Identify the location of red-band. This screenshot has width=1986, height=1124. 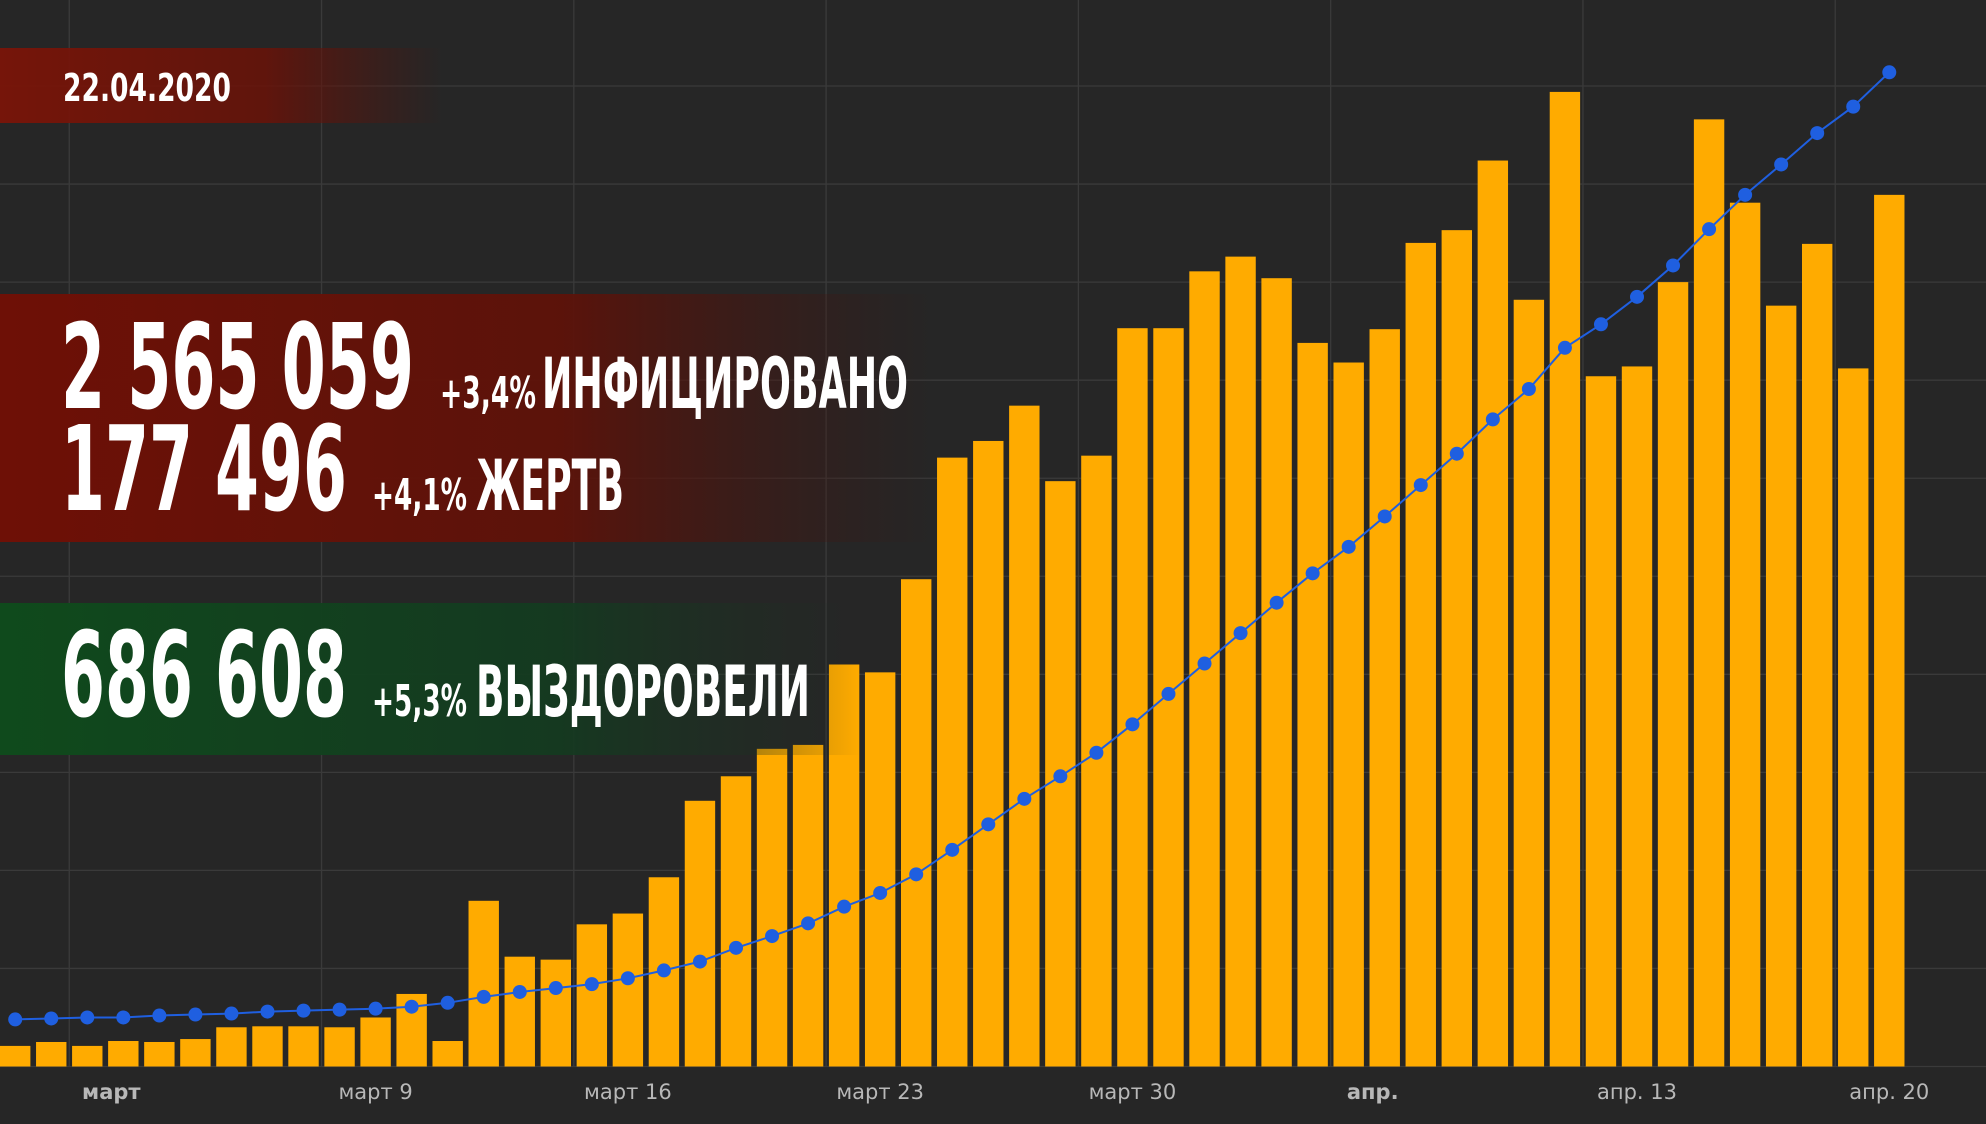
(468, 418).